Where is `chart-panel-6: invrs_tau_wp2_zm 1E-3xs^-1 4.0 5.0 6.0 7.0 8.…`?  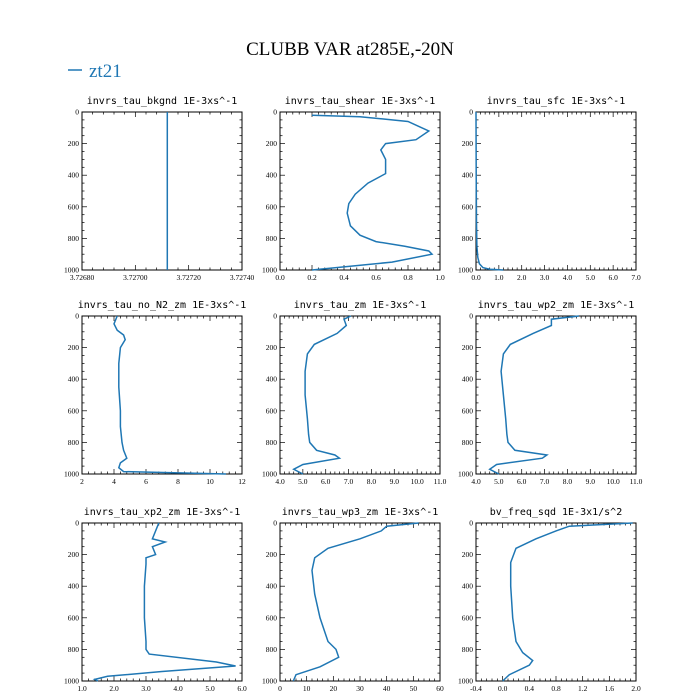 chart-panel-6: invrs_tau_wp2_zm 1E-3xs^-1 4.0 5.0 6.0 7.0 8.… is located at coordinates (550, 393).